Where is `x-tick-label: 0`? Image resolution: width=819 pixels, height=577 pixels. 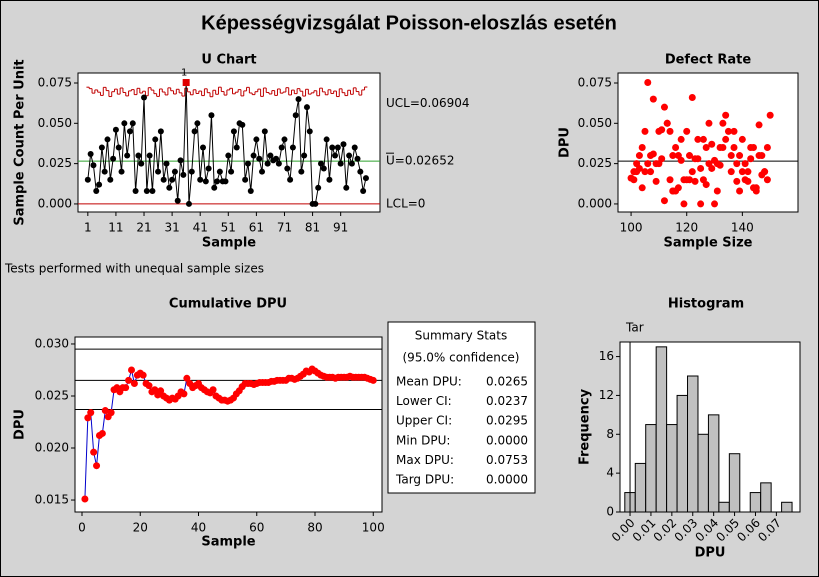 x-tick-label: 0 is located at coordinates (82, 528).